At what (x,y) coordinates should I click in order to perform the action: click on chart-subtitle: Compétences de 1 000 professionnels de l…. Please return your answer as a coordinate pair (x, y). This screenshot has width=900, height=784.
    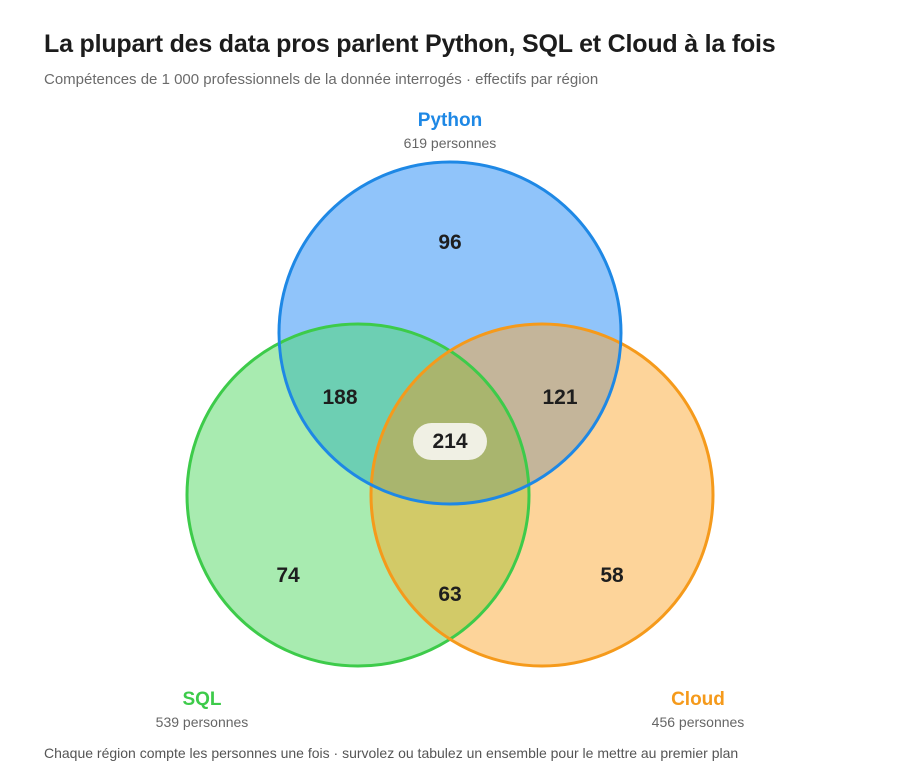
    Looking at the image, I should click on (321, 79).